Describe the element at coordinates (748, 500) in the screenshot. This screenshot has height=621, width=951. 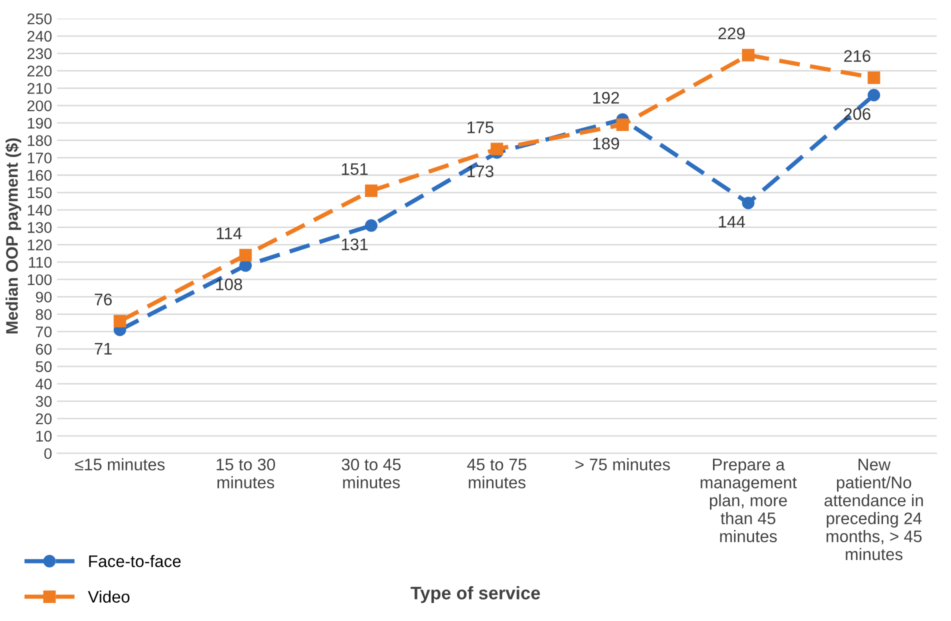
I see `x-tick-label: Prepare a management plan, more than 45 minutes` at that location.